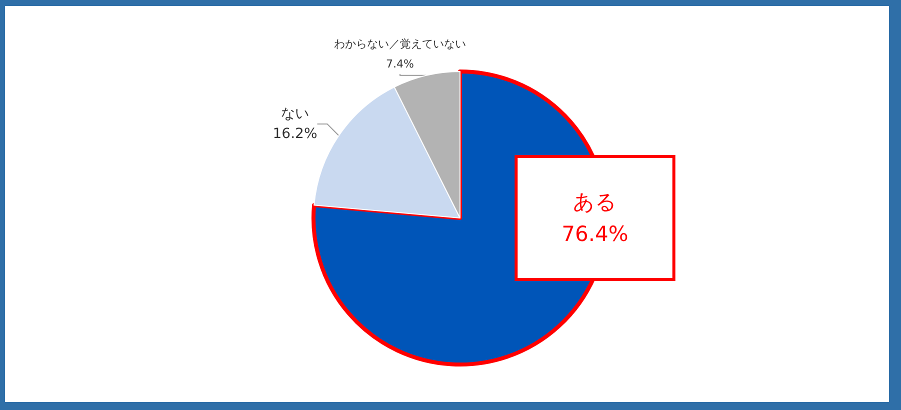 The image size is (901, 410). Describe the element at coordinates (400, 44) in the screenshot. I see `slice-label: わからない／覚えていない` at that location.